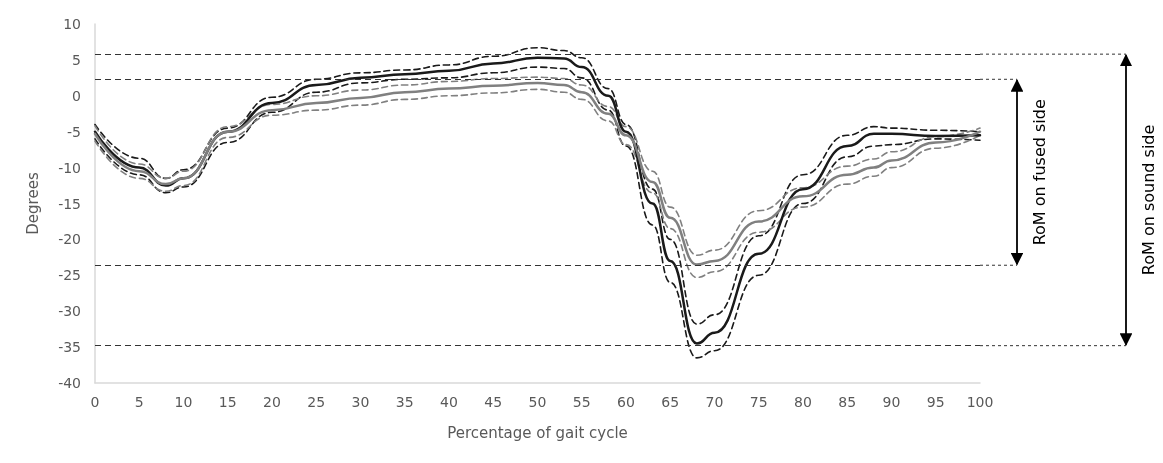 This screenshot has width=1163, height=463. I want to click on y-tick-label: 0, so click(76, 95).